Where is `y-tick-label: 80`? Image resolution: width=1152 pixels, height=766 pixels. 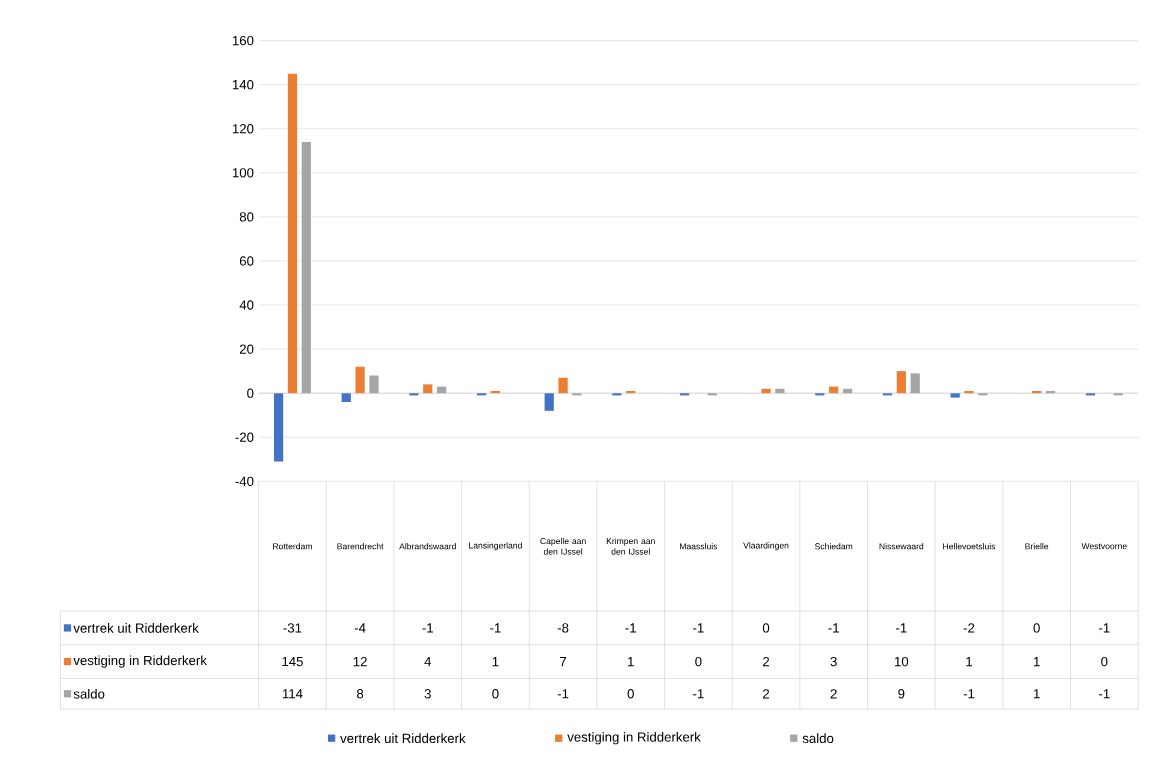 y-tick-label: 80 is located at coordinates (246, 217).